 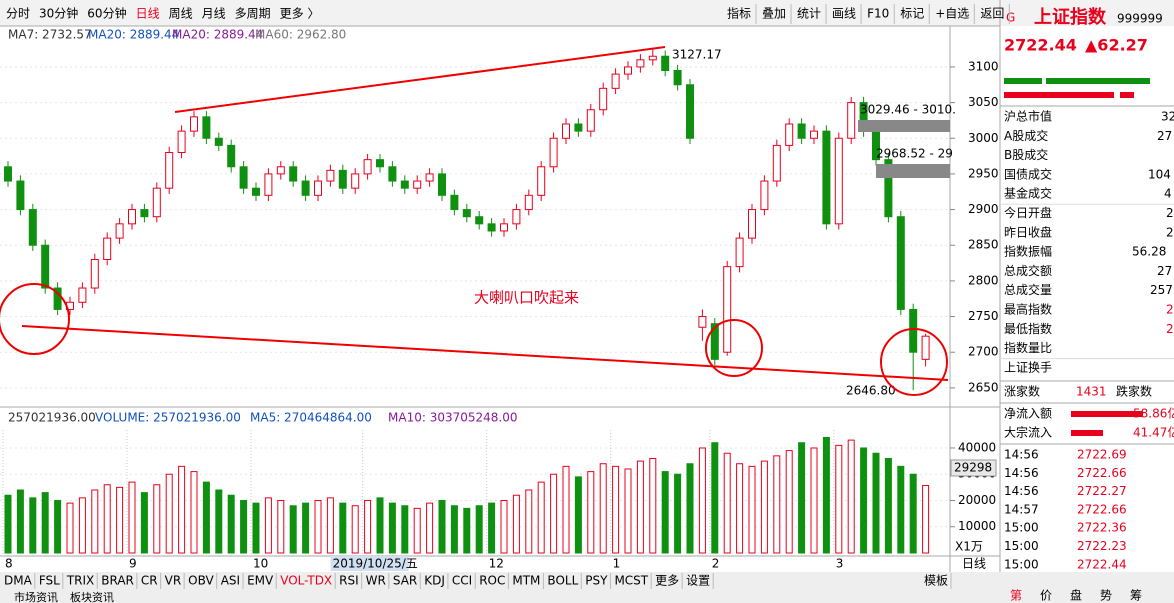 What do you see at coordinates (631, 581) in the screenshot?
I see `indicator-tab: MCST` at bounding box center [631, 581].